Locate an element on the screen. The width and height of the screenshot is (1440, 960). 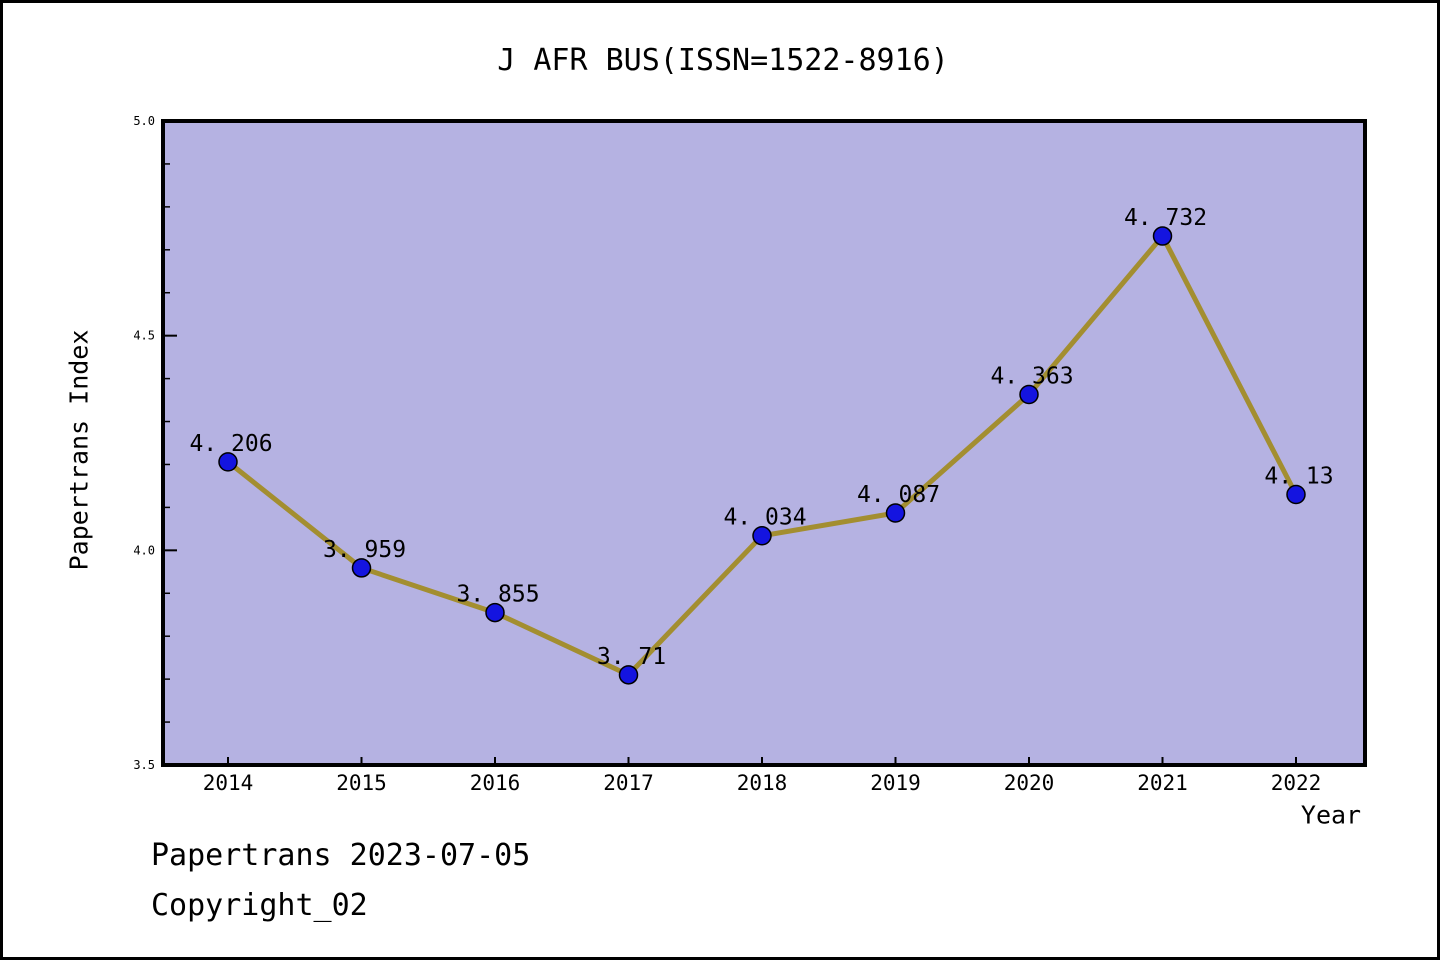
x-tick-label: 2018 is located at coordinates (762, 783).